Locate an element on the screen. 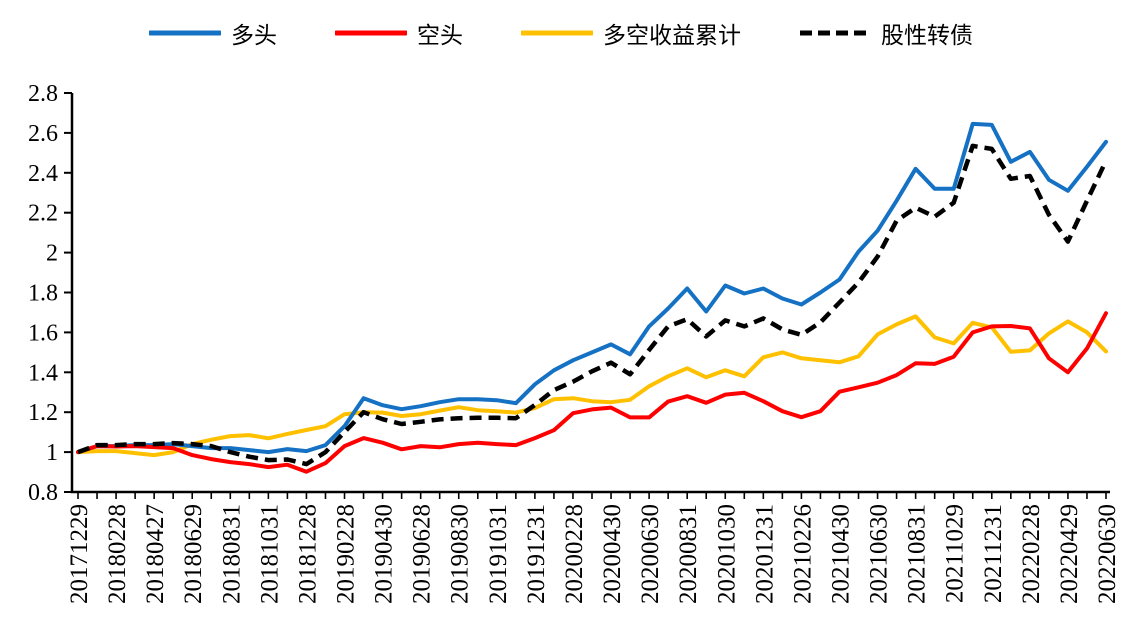 The width and height of the screenshot is (1122, 630). x-axis-tick-label: 20191231 is located at coordinates (536, 554).